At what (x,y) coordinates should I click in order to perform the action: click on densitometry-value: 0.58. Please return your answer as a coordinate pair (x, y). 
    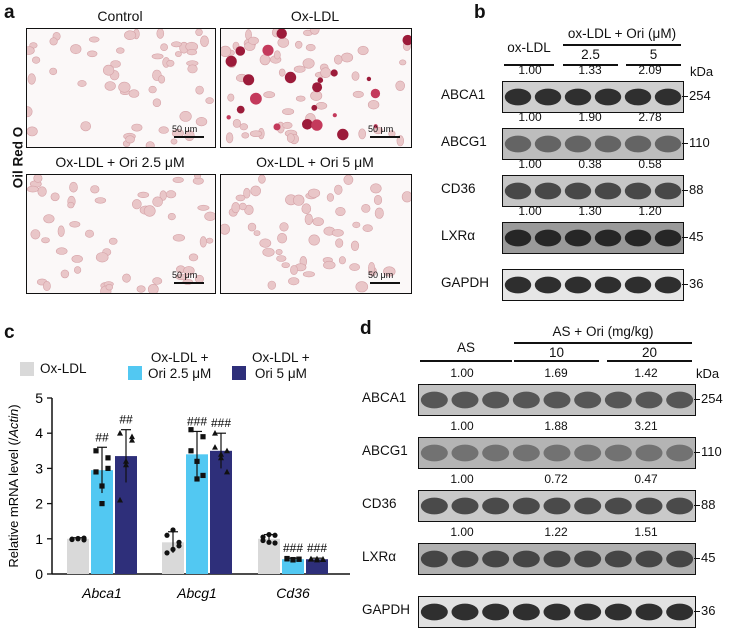
    Looking at the image, I should click on (650, 164).